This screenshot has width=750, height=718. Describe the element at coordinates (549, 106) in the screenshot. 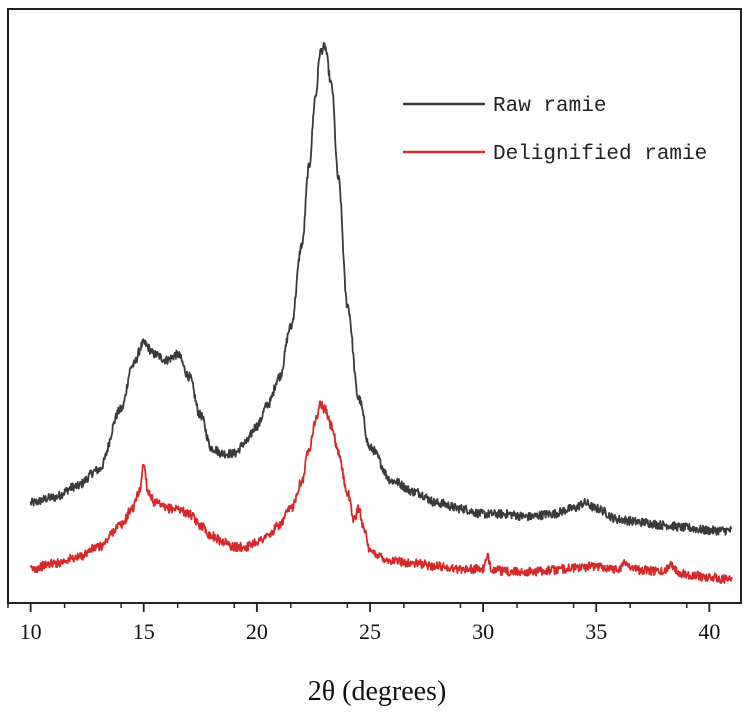

I see `legend-label: Raw ramie` at that location.